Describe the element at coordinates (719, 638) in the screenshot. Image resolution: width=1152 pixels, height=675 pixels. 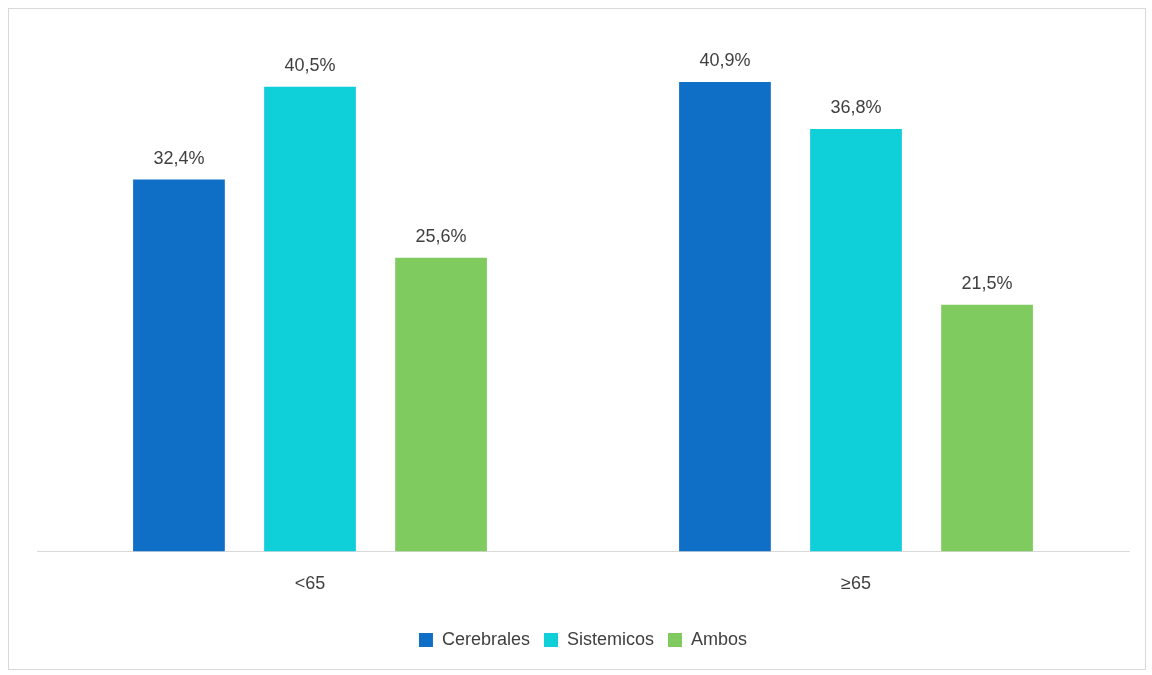
I see `legend-label: Ambos` at that location.